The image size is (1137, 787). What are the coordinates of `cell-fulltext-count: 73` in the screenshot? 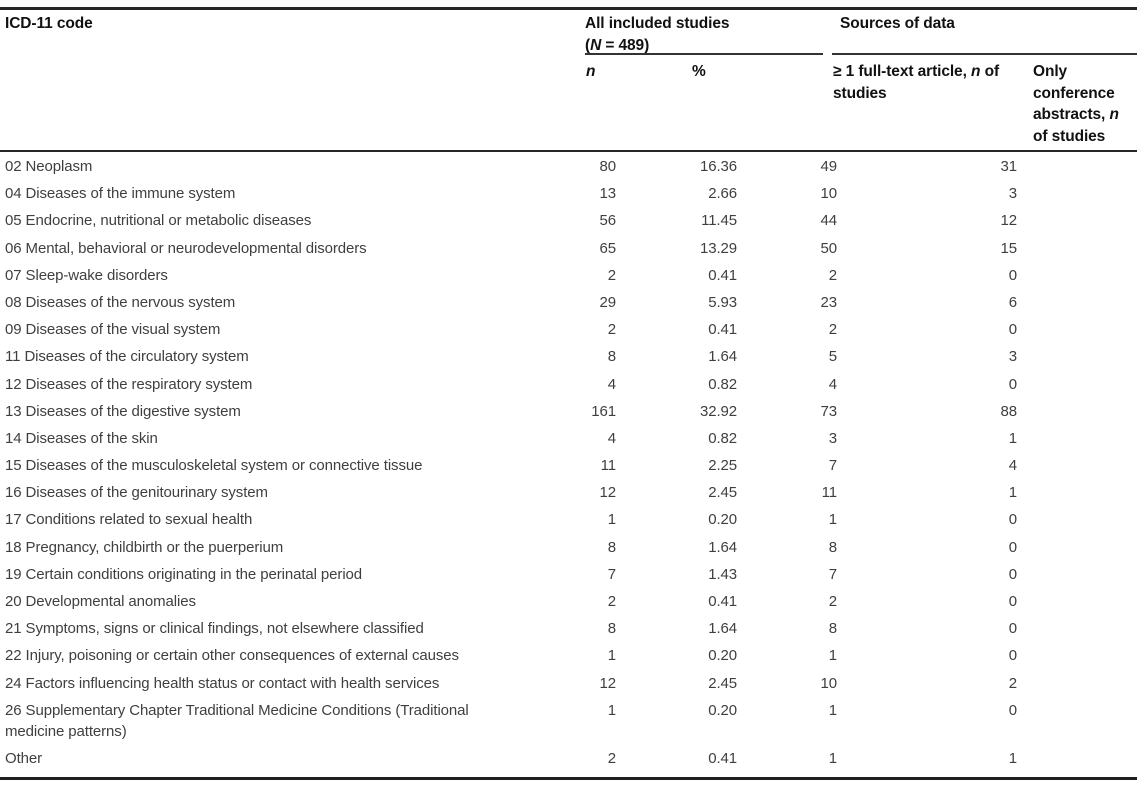 It's located at (829, 411).